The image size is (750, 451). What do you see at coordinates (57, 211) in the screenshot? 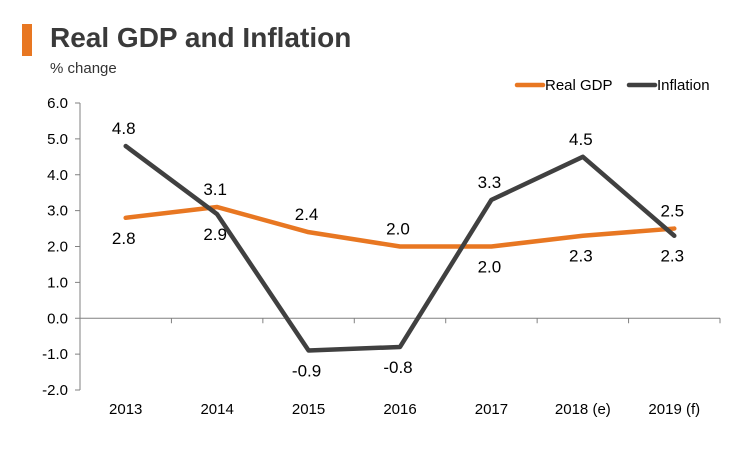
I see `y-tick-label: 3.0` at bounding box center [57, 211].